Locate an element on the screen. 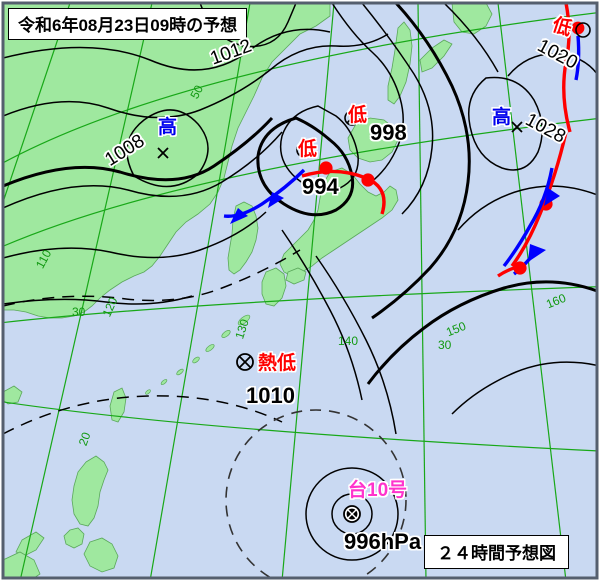 The width and height of the screenshot is (600, 581). borneo-tip is located at coordinates (22, 564).